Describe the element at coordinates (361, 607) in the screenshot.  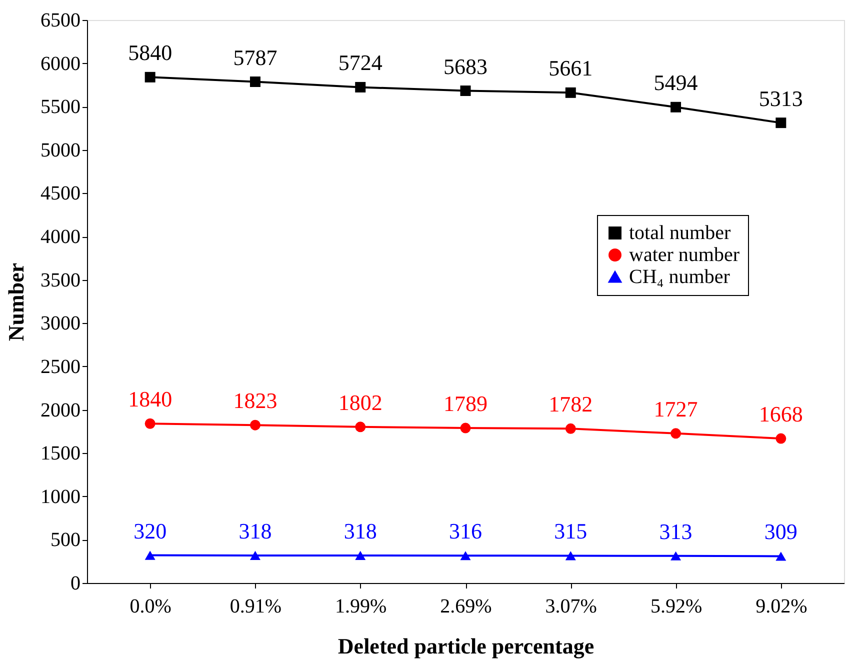
I see `x-tick-label: 1.99%` at that location.